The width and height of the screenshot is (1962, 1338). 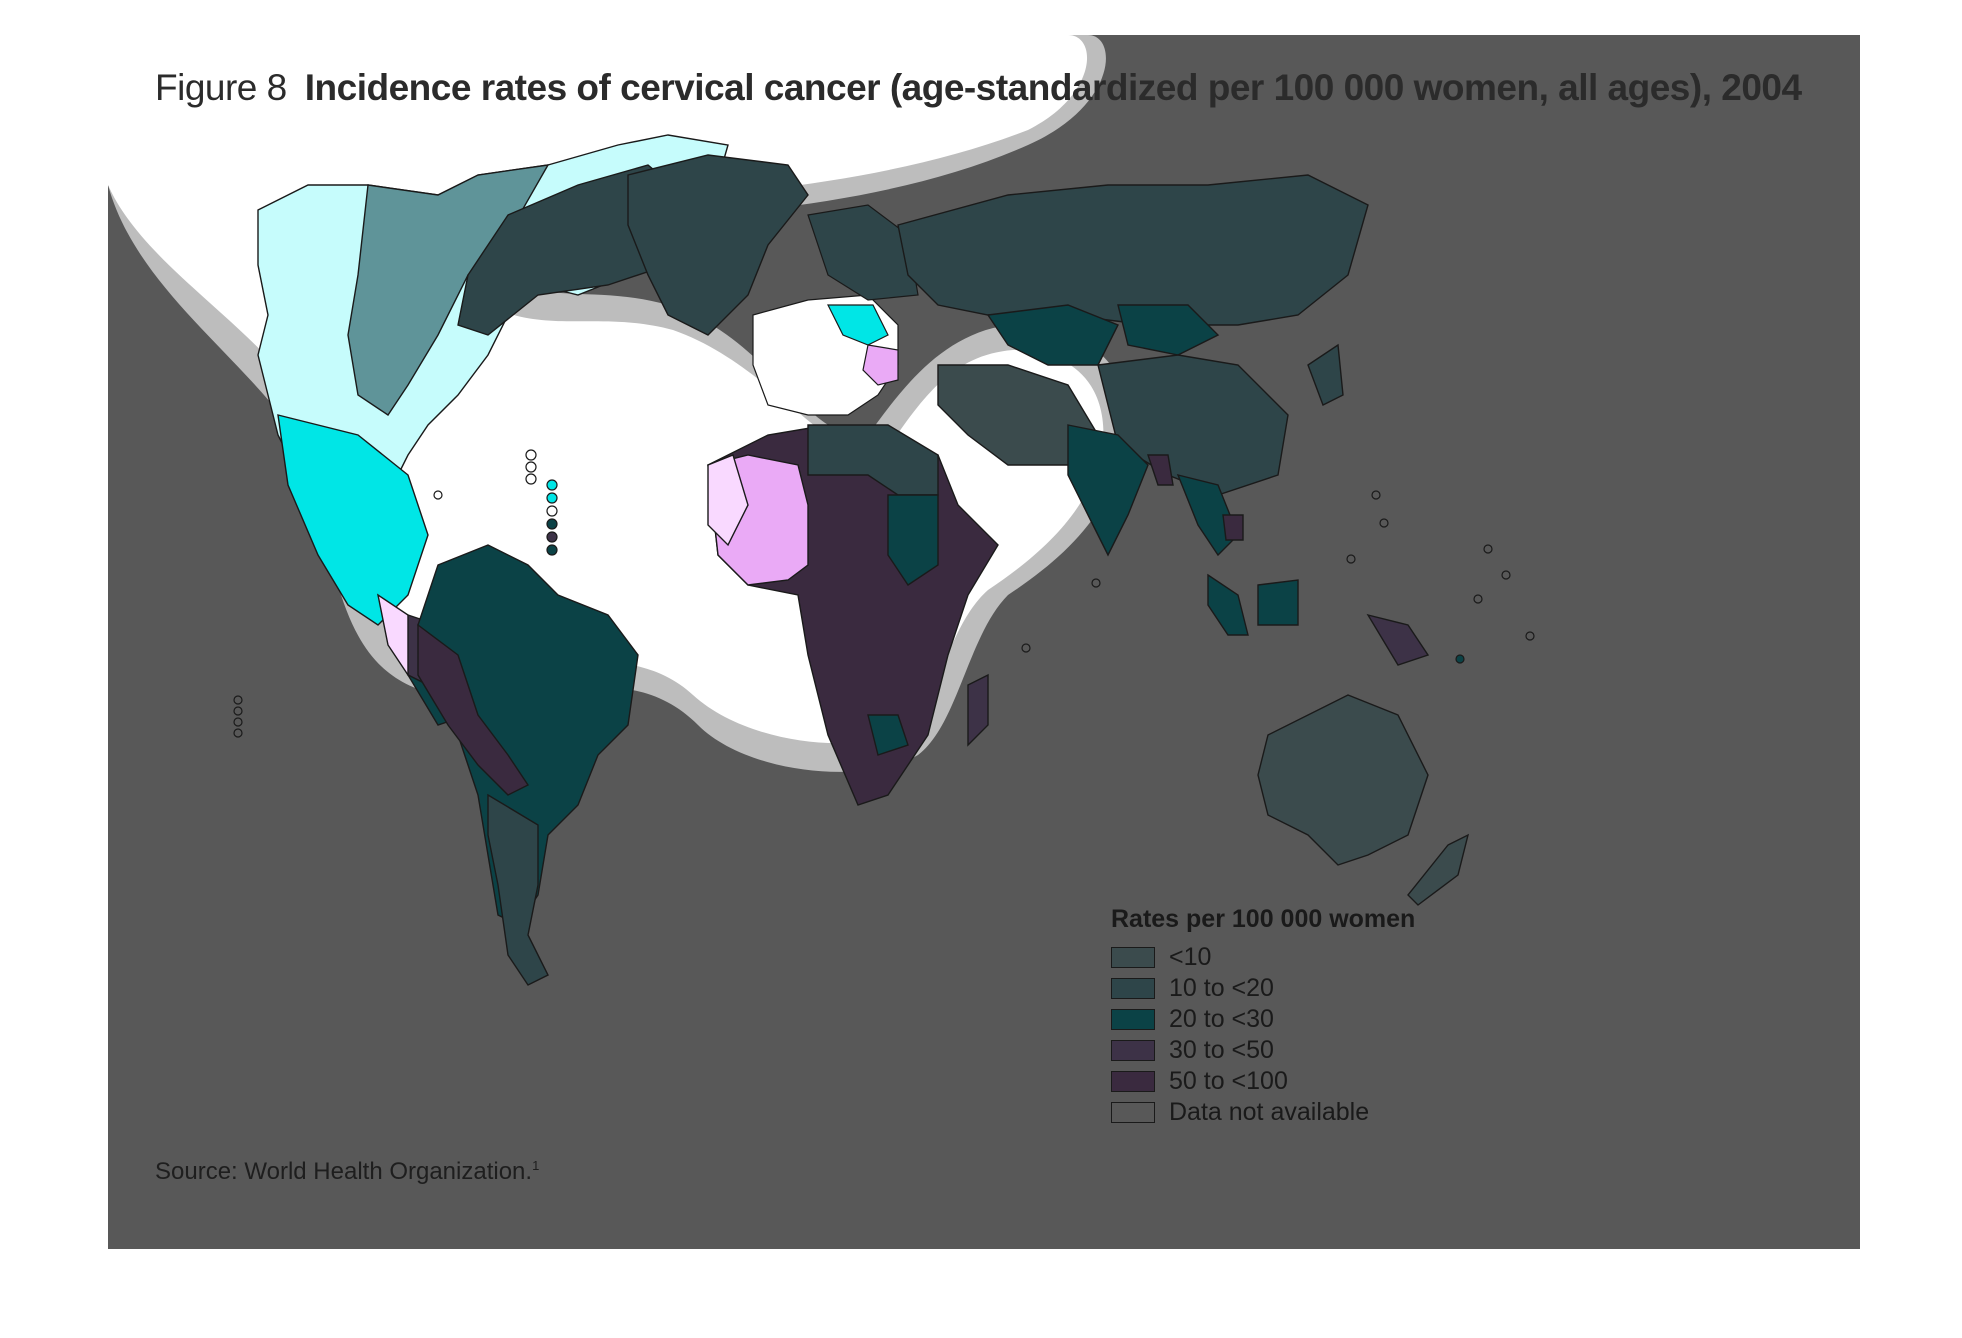 I want to click on japan, so click(x=1325, y=374).